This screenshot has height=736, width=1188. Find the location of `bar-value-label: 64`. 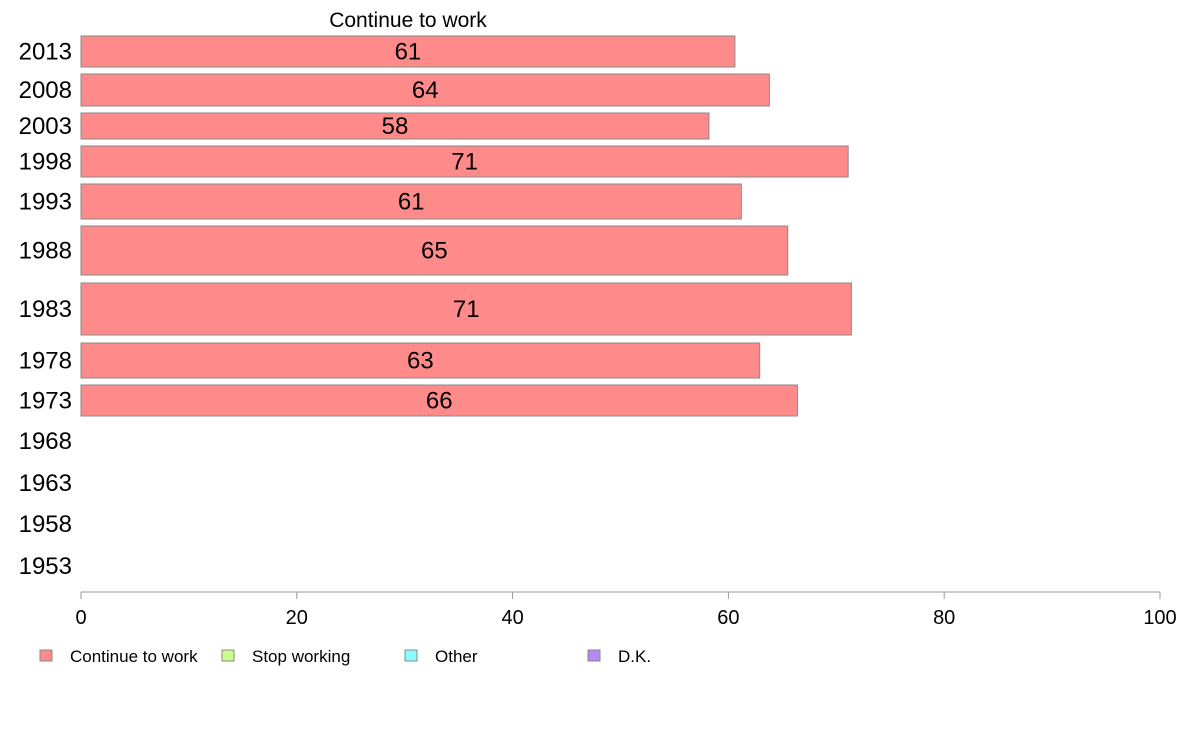

bar-value-label: 64 is located at coordinates (425, 90).